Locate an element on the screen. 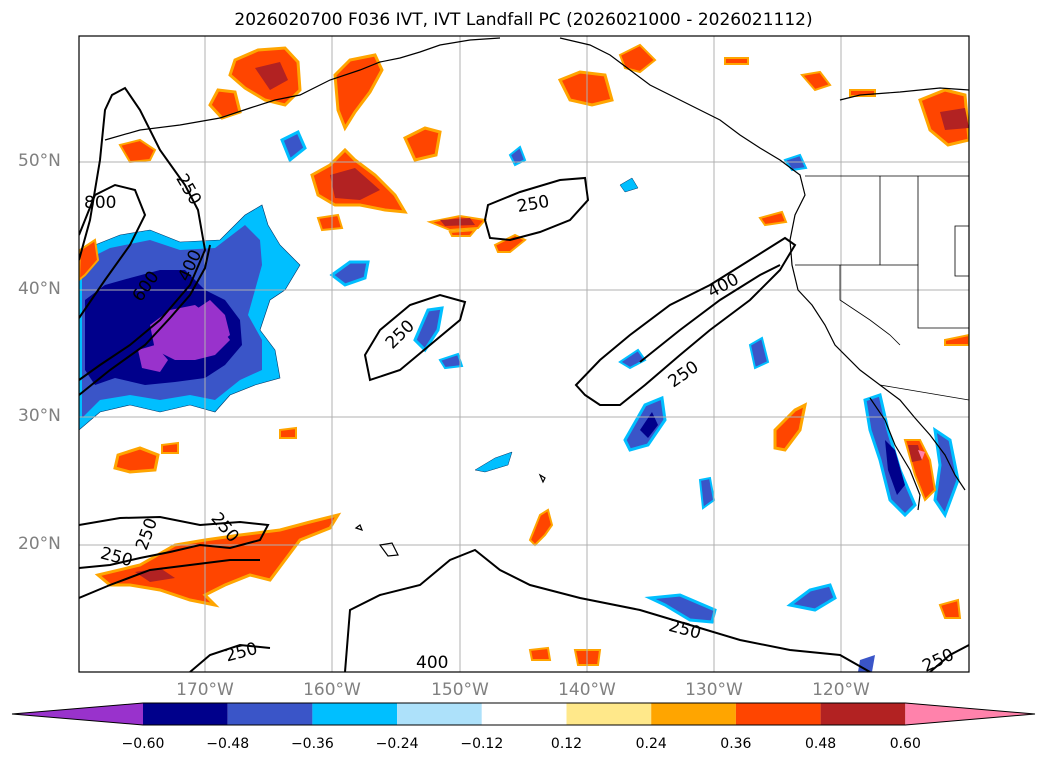 This screenshot has height=765, width=1047. lon-label-170w: 170°W is located at coordinates (205, 690).